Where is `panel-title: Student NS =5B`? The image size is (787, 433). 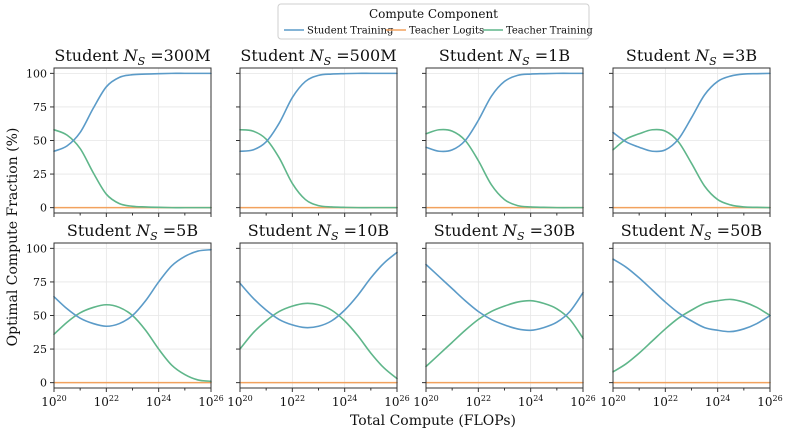
panel-title: Student NS =5B is located at coordinates (132, 232).